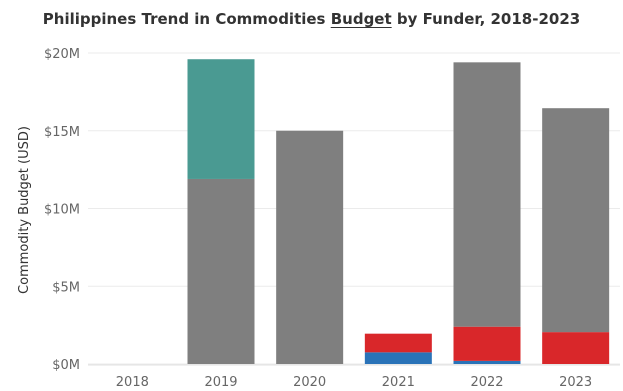 The image size is (623, 391). I want to click on y-axis-label: Commodity Budget (USD), so click(24, 210).